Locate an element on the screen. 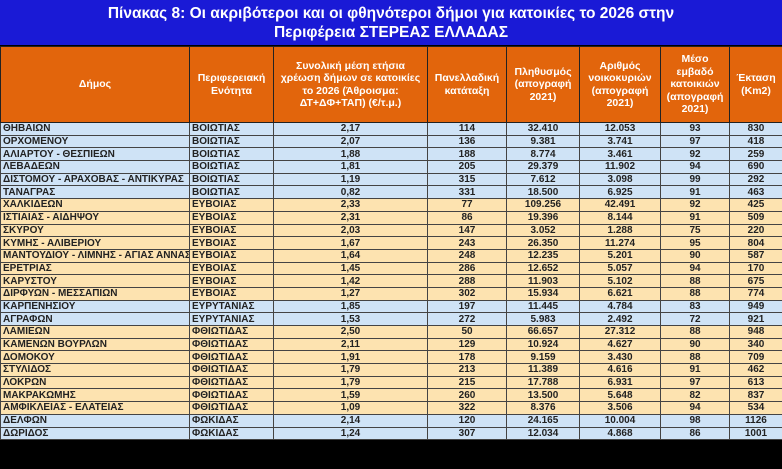  cell-national-rank: 315 is located at coordinates (467, 179).